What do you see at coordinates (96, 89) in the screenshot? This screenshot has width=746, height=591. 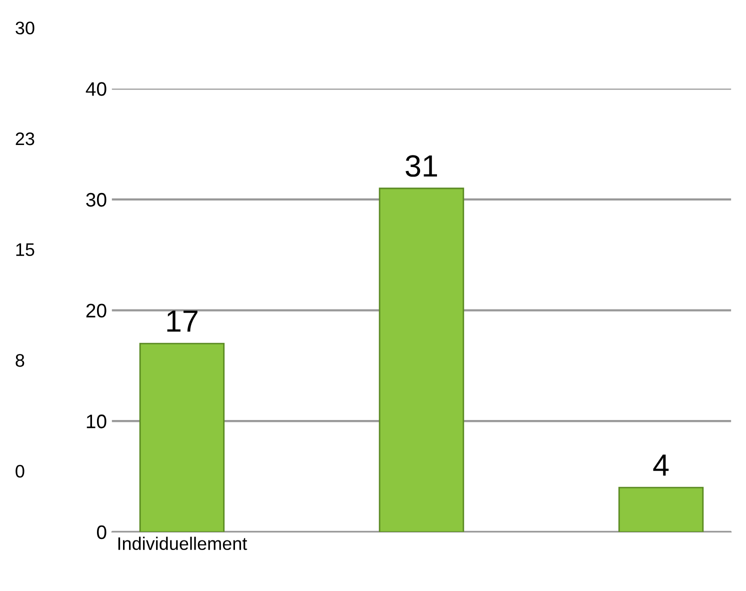 I see `y-tick-label: 40` at bounding box center [96, 89].